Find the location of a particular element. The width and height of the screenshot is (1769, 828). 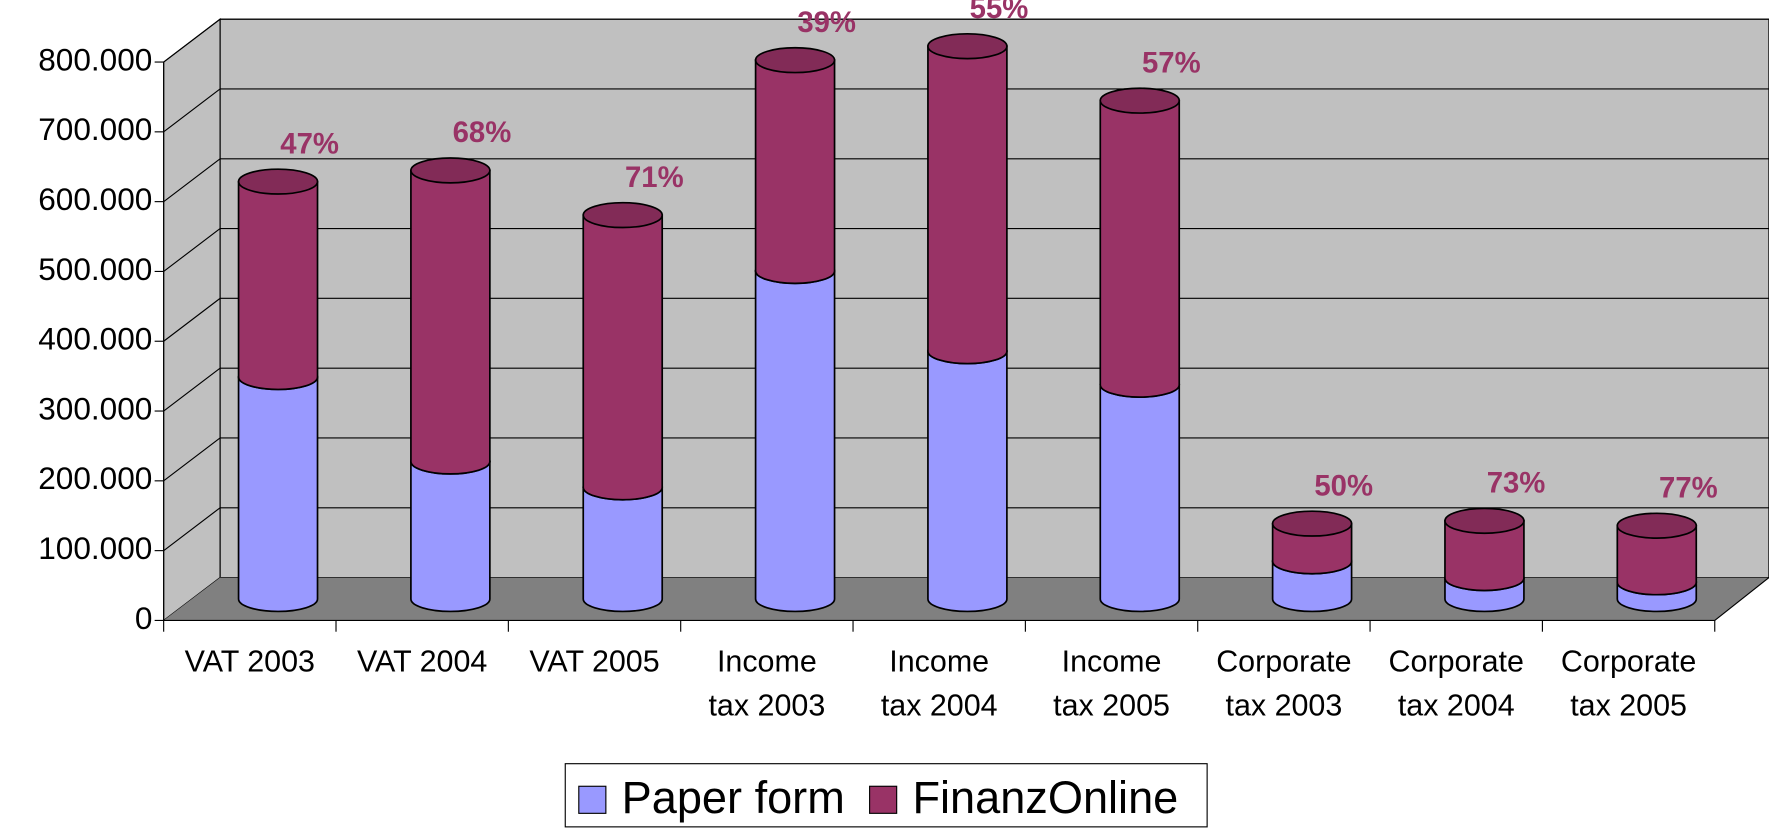

x-tick-label: VAT 2004 is located at coordinates (422, 661).